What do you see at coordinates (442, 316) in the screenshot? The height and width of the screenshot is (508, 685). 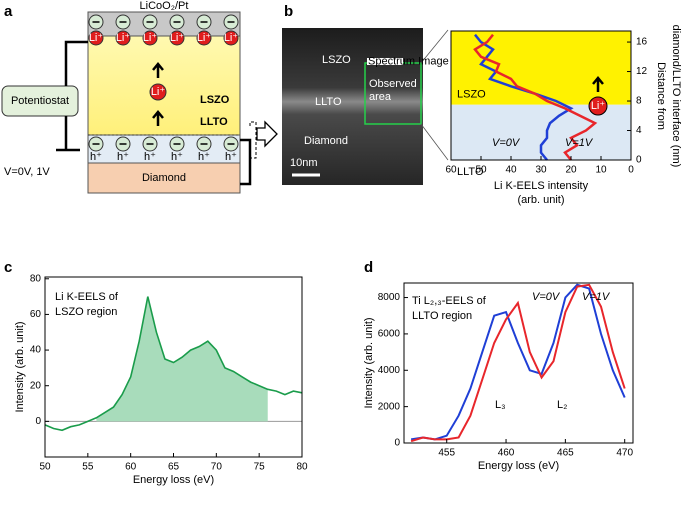 I see `label: LLTO region` at bounding box center [442, 316].